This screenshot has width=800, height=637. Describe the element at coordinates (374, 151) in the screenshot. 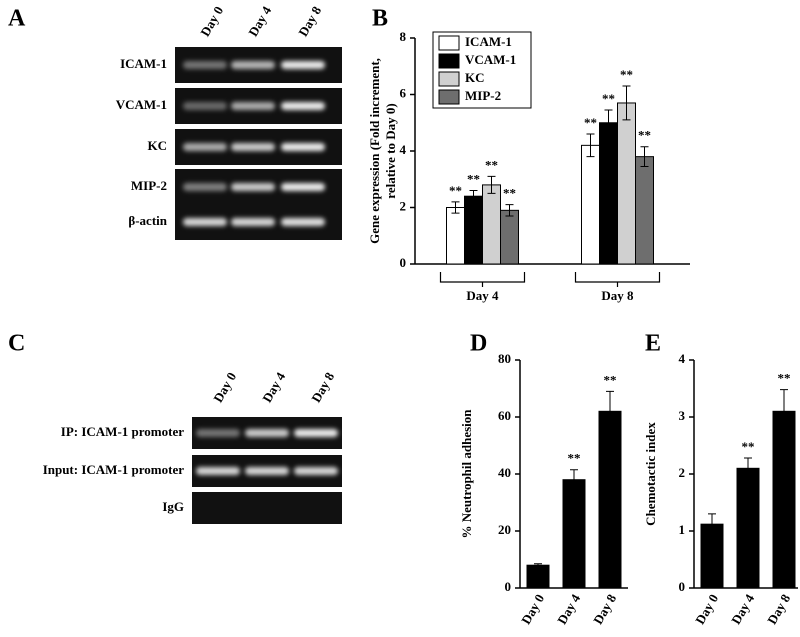

I see `y-axis-label: Gene expression (Fold increment,` at that location.